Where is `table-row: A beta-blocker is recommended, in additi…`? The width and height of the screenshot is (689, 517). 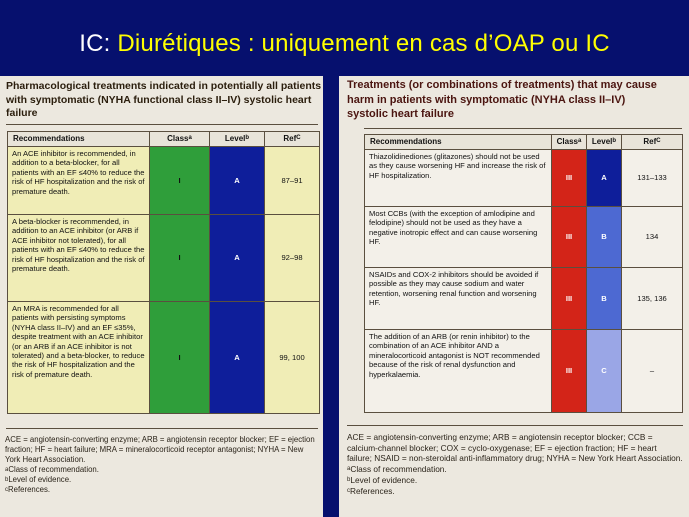 table-row: A beta-blocker is recommended, in additi… is located at coordinates (163, 258).